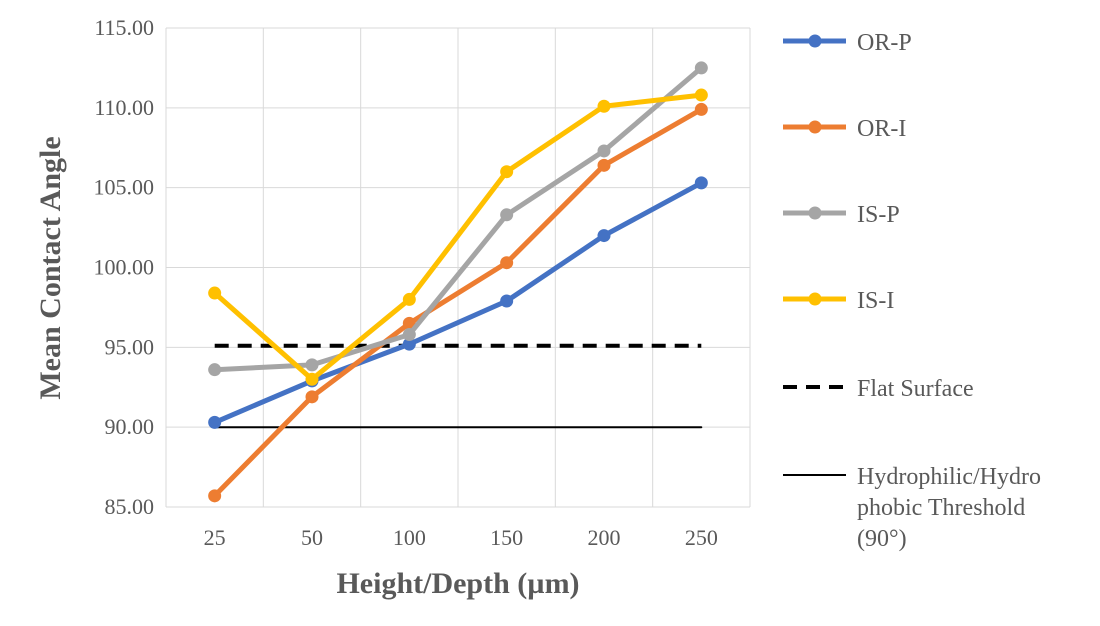  Describe the element at coordinates (915, 389) in the screenshot. I see `legend-label: Flat Surface` at that location.